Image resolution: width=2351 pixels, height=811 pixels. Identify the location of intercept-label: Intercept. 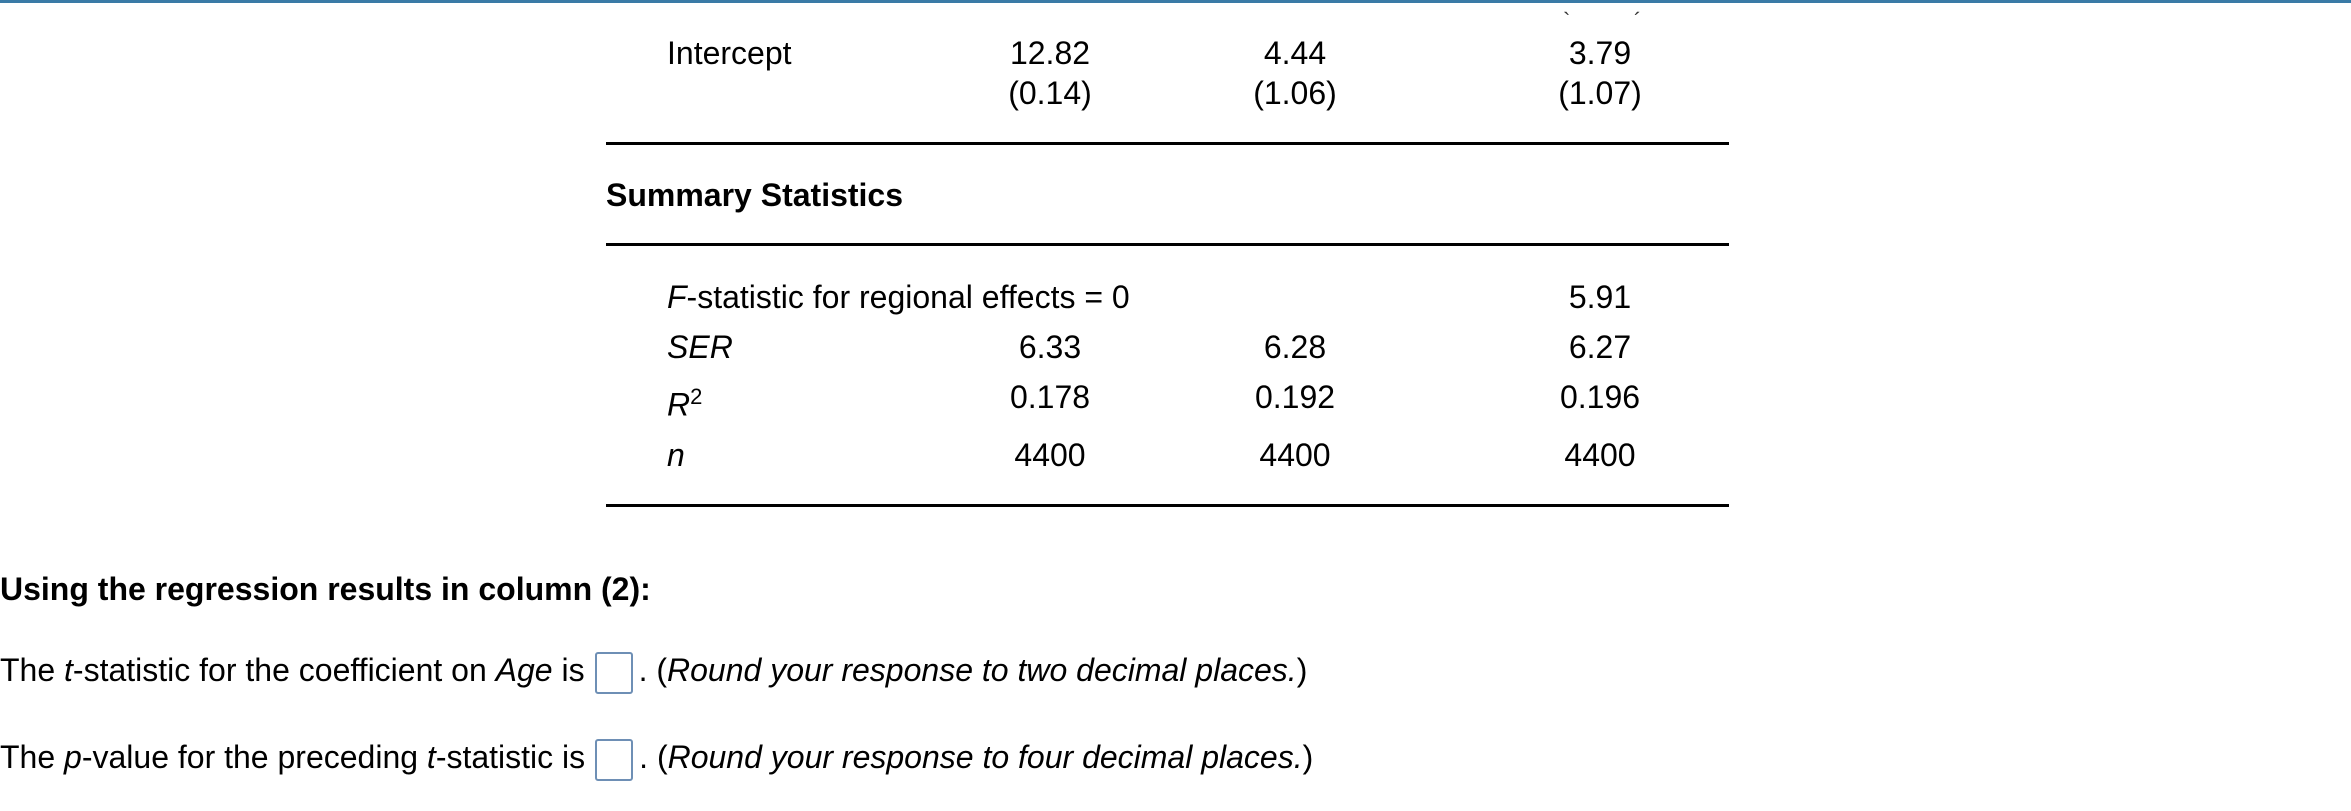
(729, 53).